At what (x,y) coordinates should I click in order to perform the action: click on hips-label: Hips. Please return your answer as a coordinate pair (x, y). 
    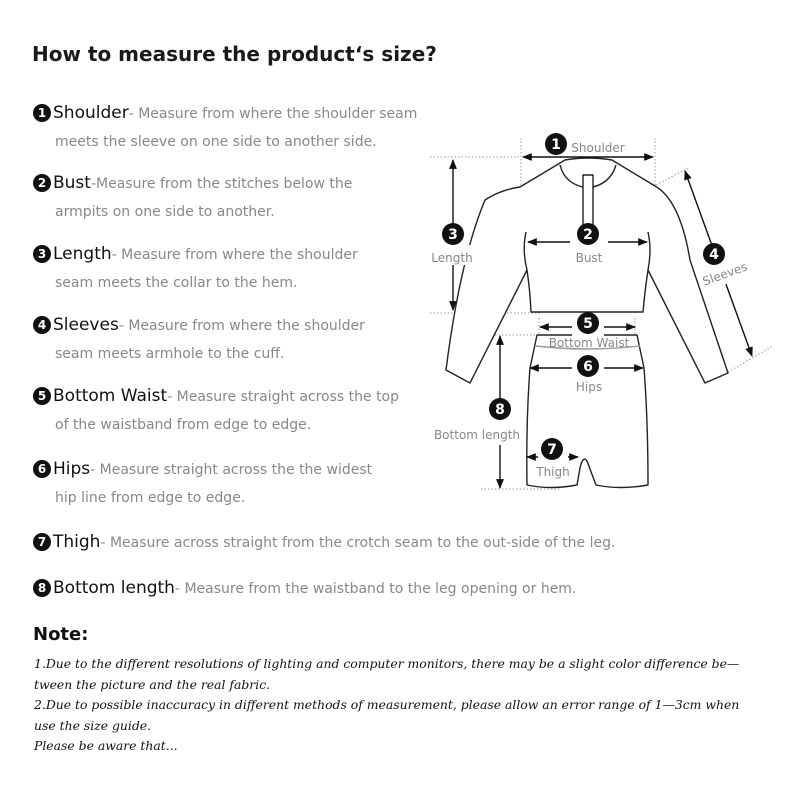
    Looking at the image, I should click on (589, 387).